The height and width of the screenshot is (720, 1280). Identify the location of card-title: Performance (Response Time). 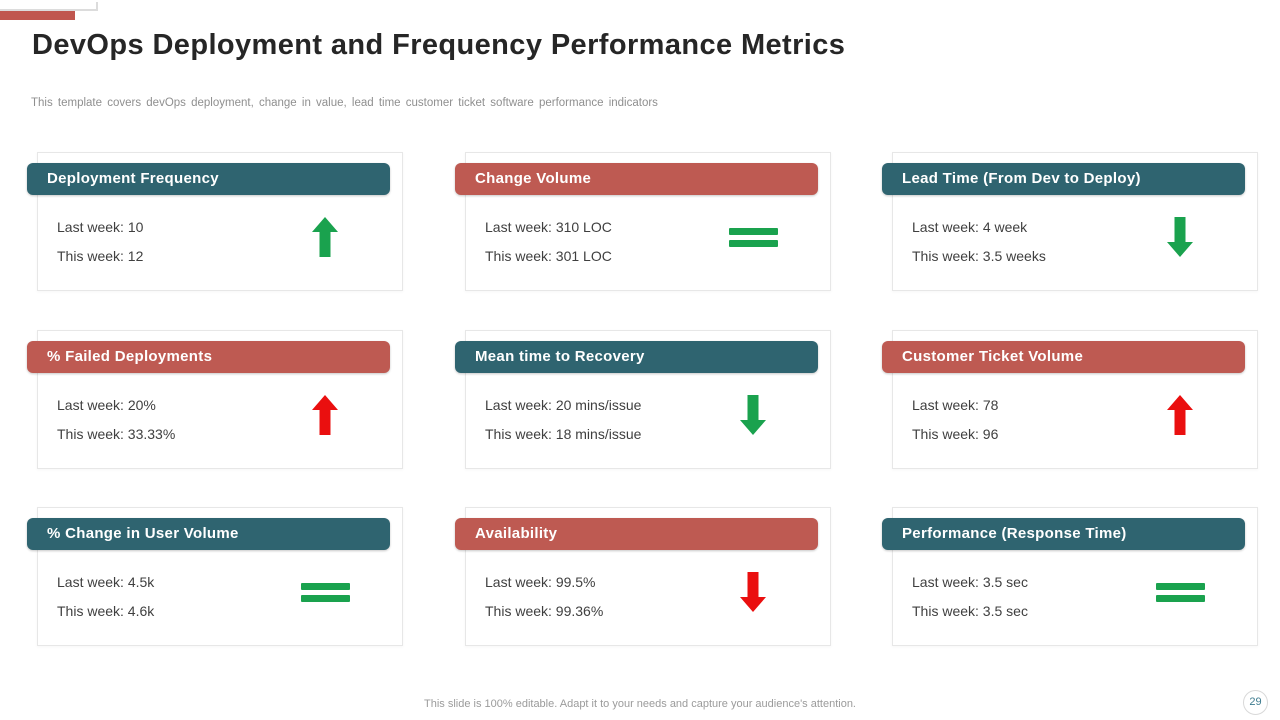
(1014, 533).